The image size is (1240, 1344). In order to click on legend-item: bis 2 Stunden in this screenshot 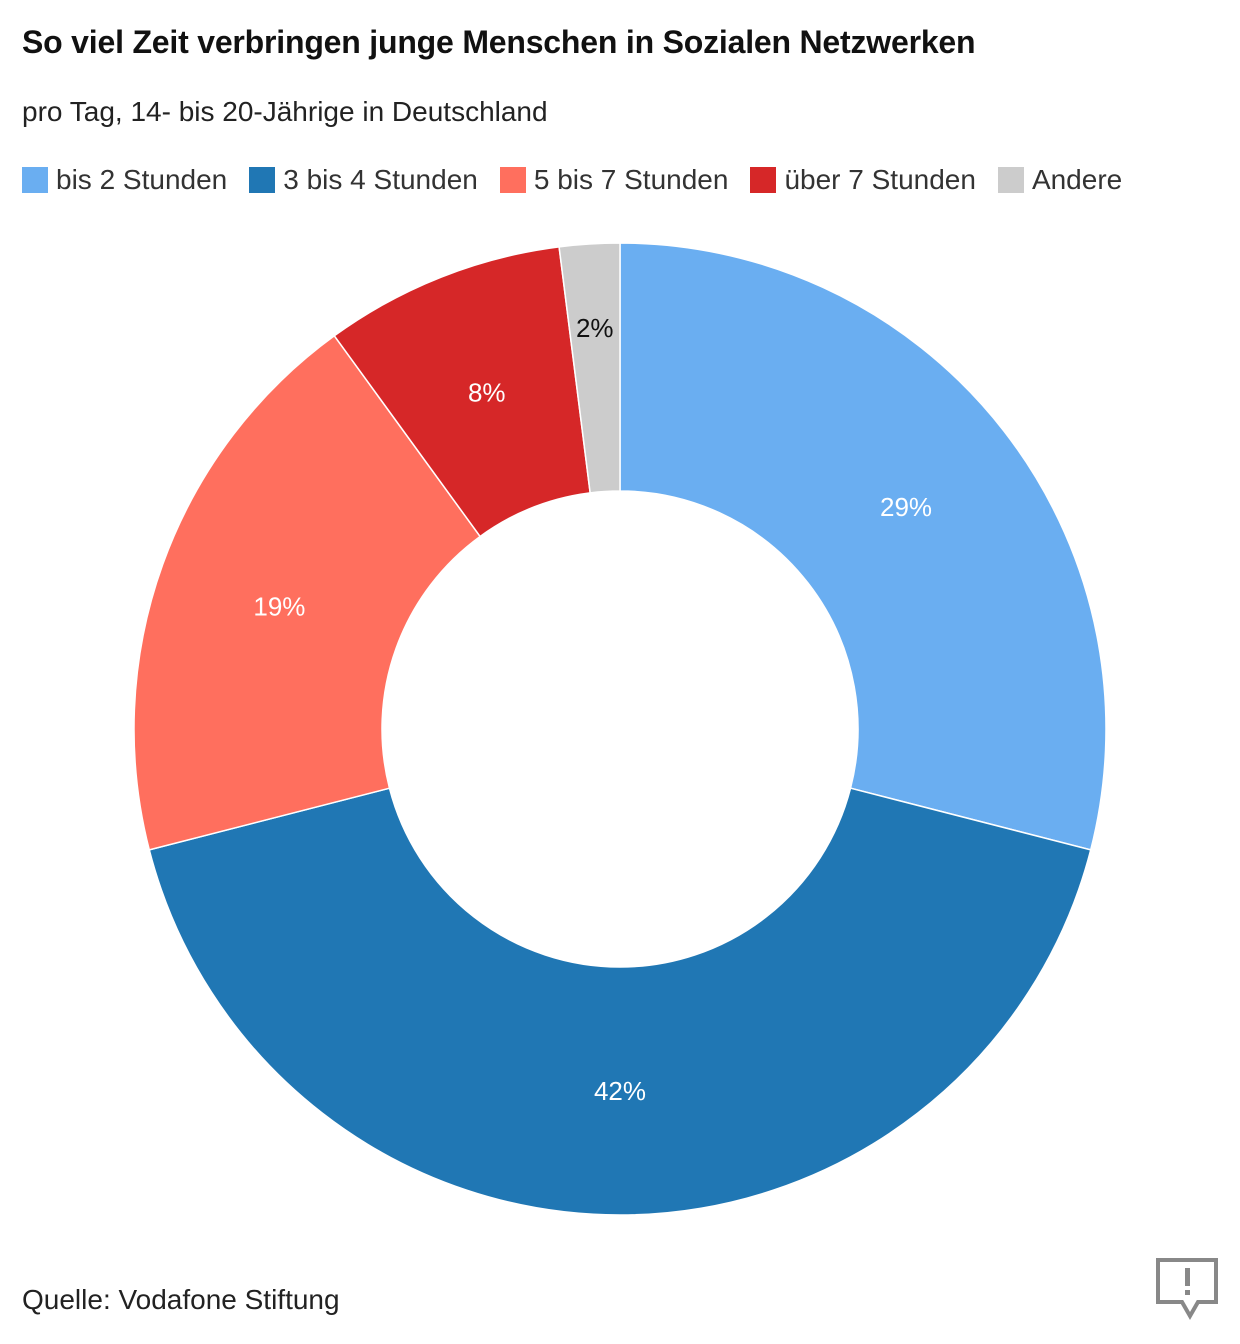, I will do `click(124, 180)`.